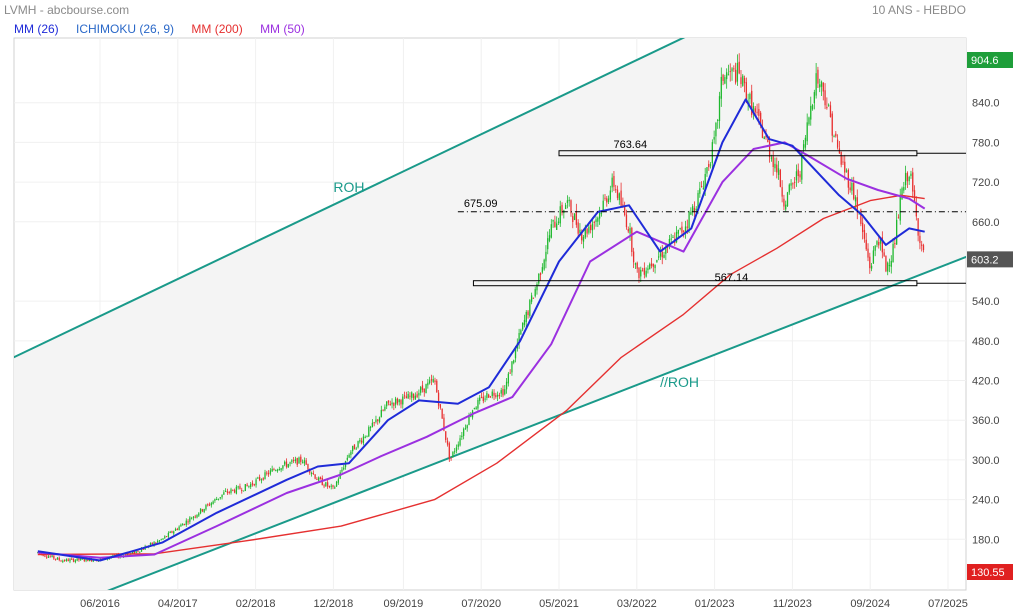 This screenshot has height=613, width=1014. I want to click on time-tick-label: 03/2022, so click(637, 604).